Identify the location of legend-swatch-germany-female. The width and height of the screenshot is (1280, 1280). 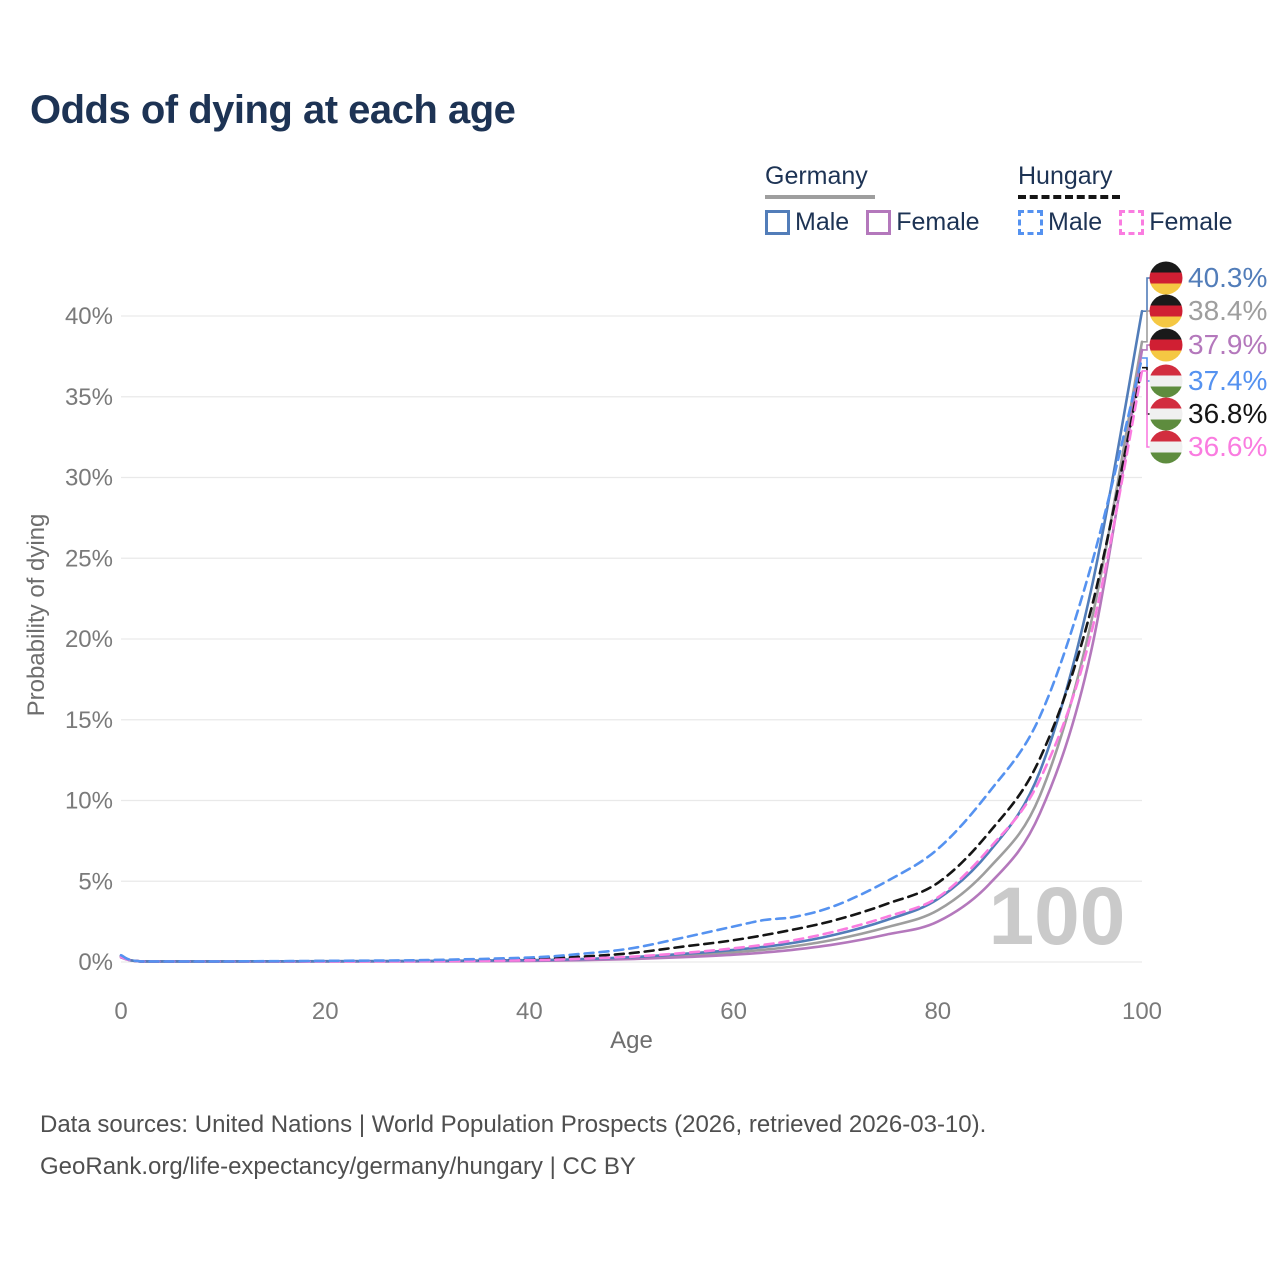
(879, 222).